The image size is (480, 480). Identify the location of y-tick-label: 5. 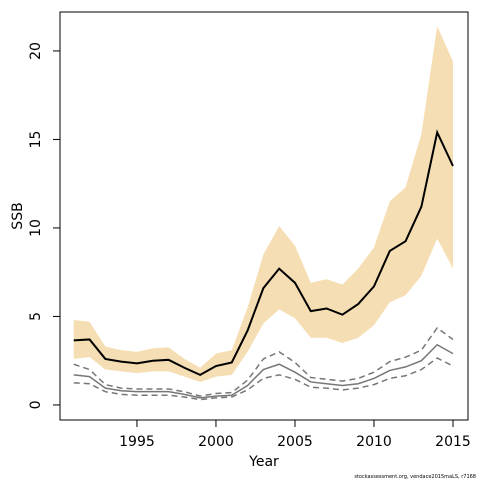
(36, 316).